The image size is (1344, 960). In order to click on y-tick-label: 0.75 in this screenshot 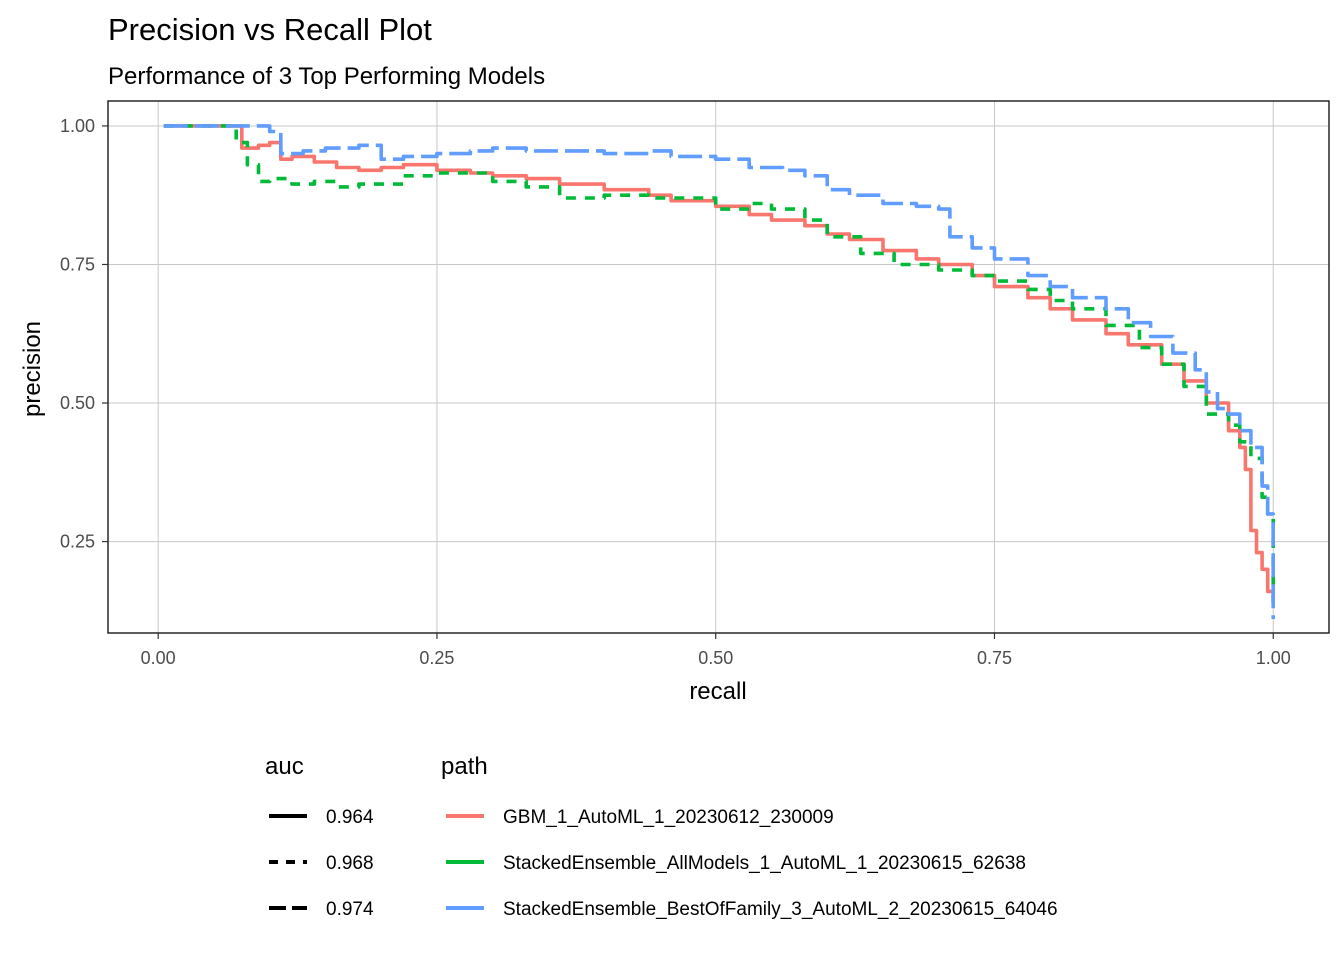, I will do `click(77, 264)`.